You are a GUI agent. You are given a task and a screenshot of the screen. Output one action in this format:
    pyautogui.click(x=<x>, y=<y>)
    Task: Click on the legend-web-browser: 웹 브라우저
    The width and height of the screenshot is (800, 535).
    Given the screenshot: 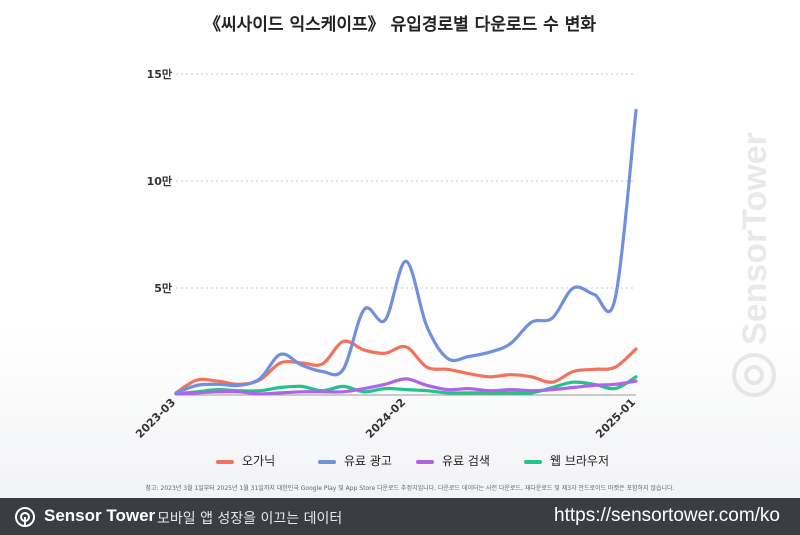 What is the action you would take?
    pyautogui.click(x=566, y=460)
    